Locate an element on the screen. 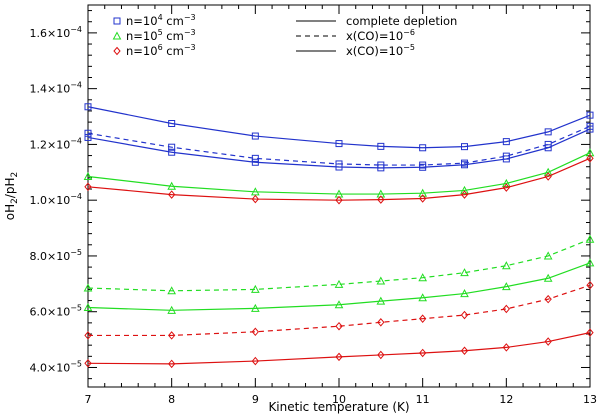 The width and height of the screenshot is (600, 418). legend-label: n=106 cm−3 is located at coordinates (161, 50).